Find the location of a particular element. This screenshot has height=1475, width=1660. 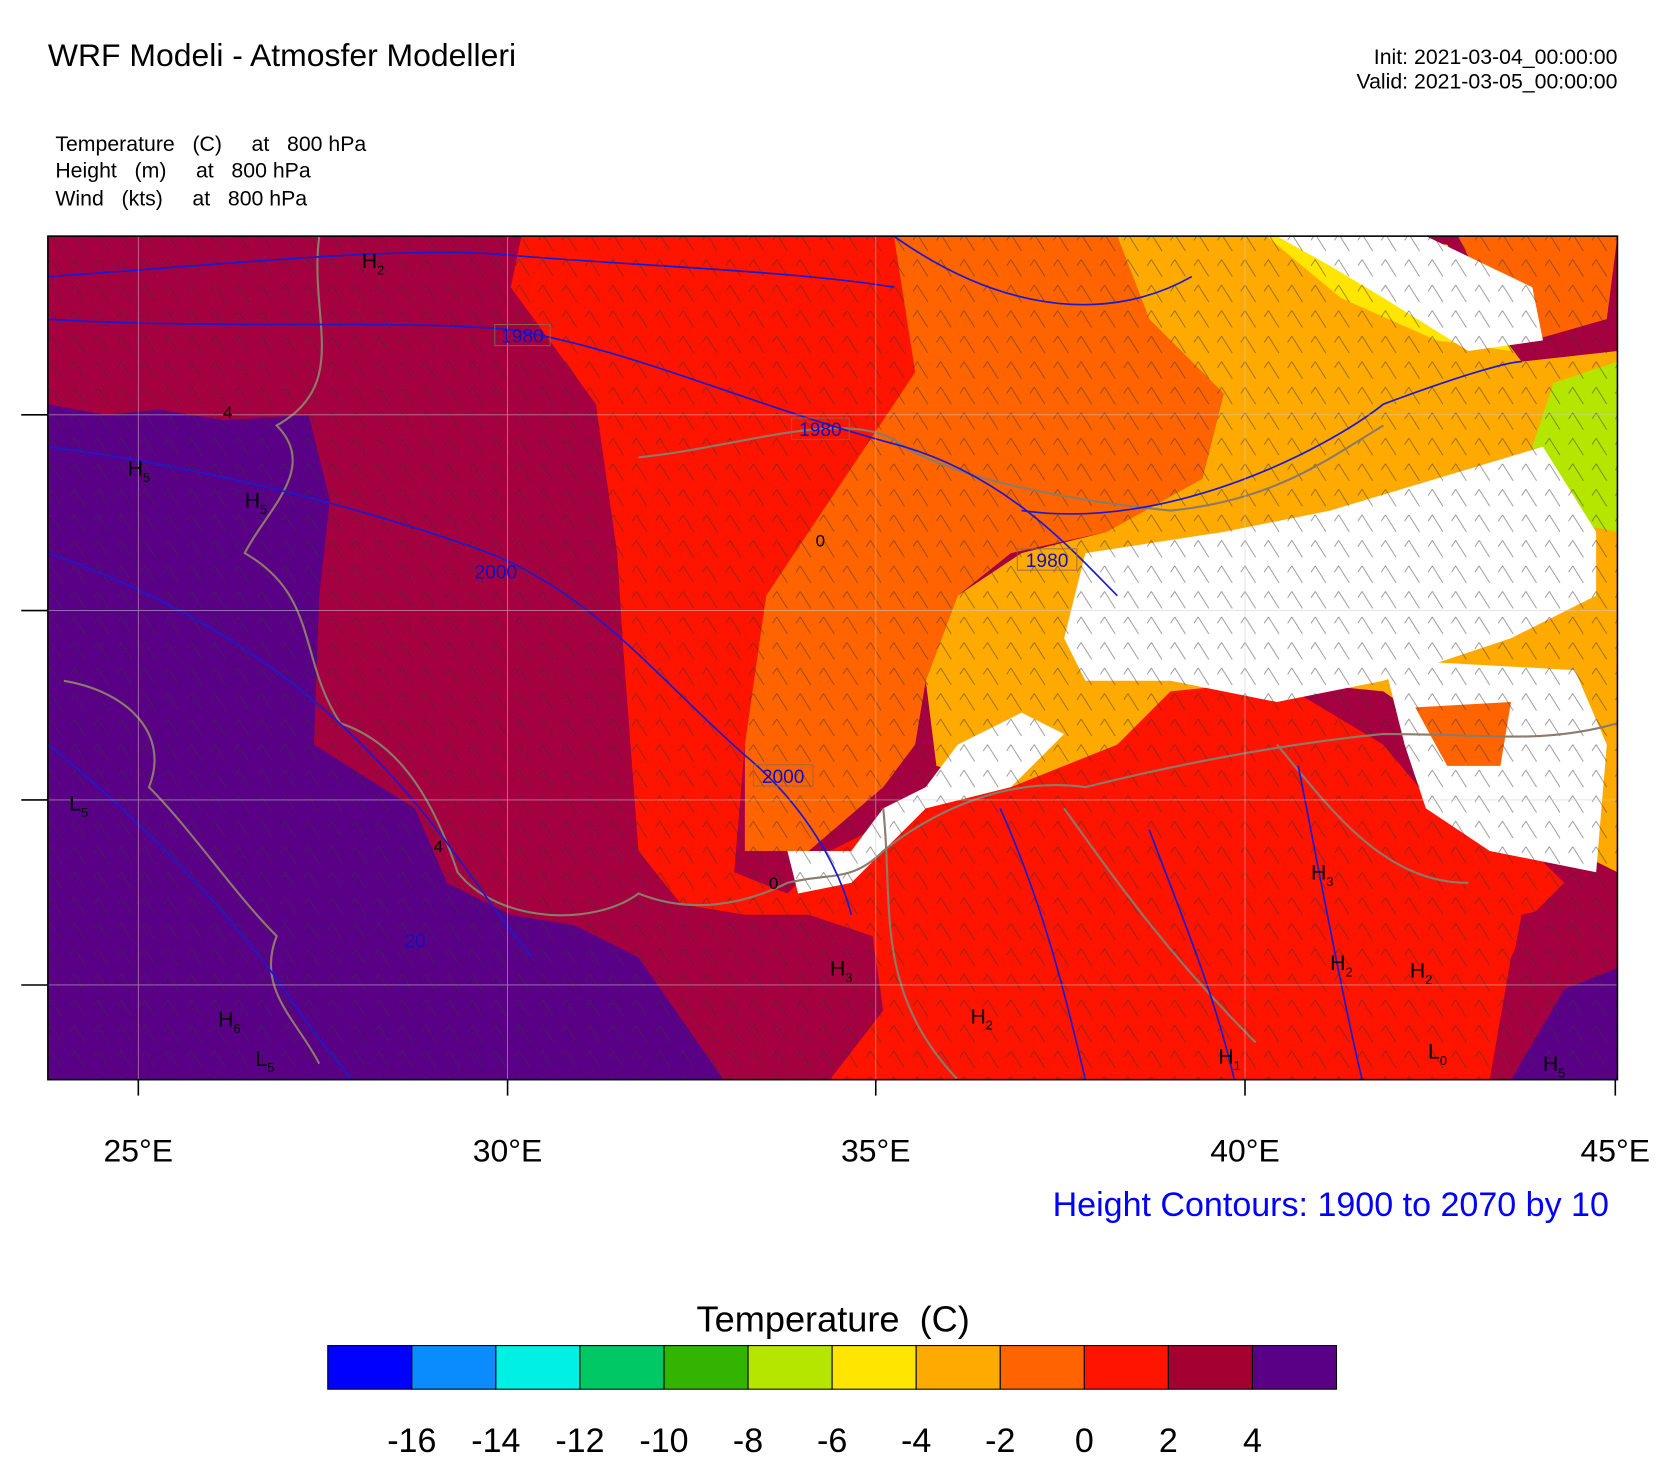

colorbar-label: 4 is located at coordinates (1252, 1441).